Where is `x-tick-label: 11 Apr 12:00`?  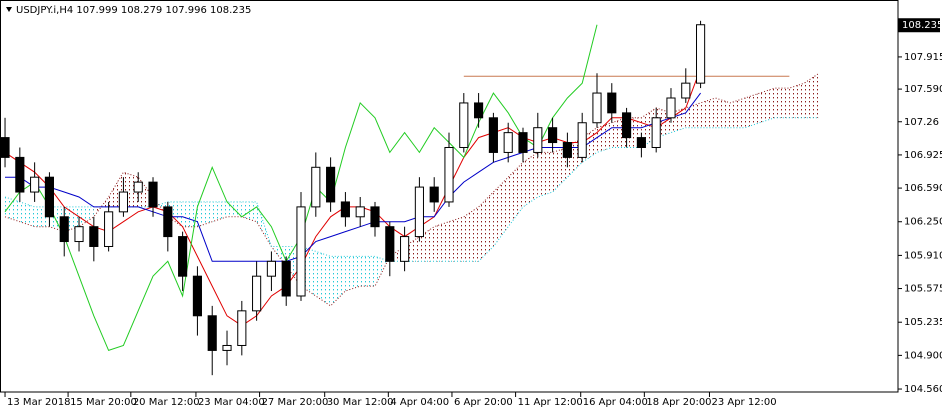 x-tick-label: 11 Apr 12:00 is located at coordinates (550, 402).